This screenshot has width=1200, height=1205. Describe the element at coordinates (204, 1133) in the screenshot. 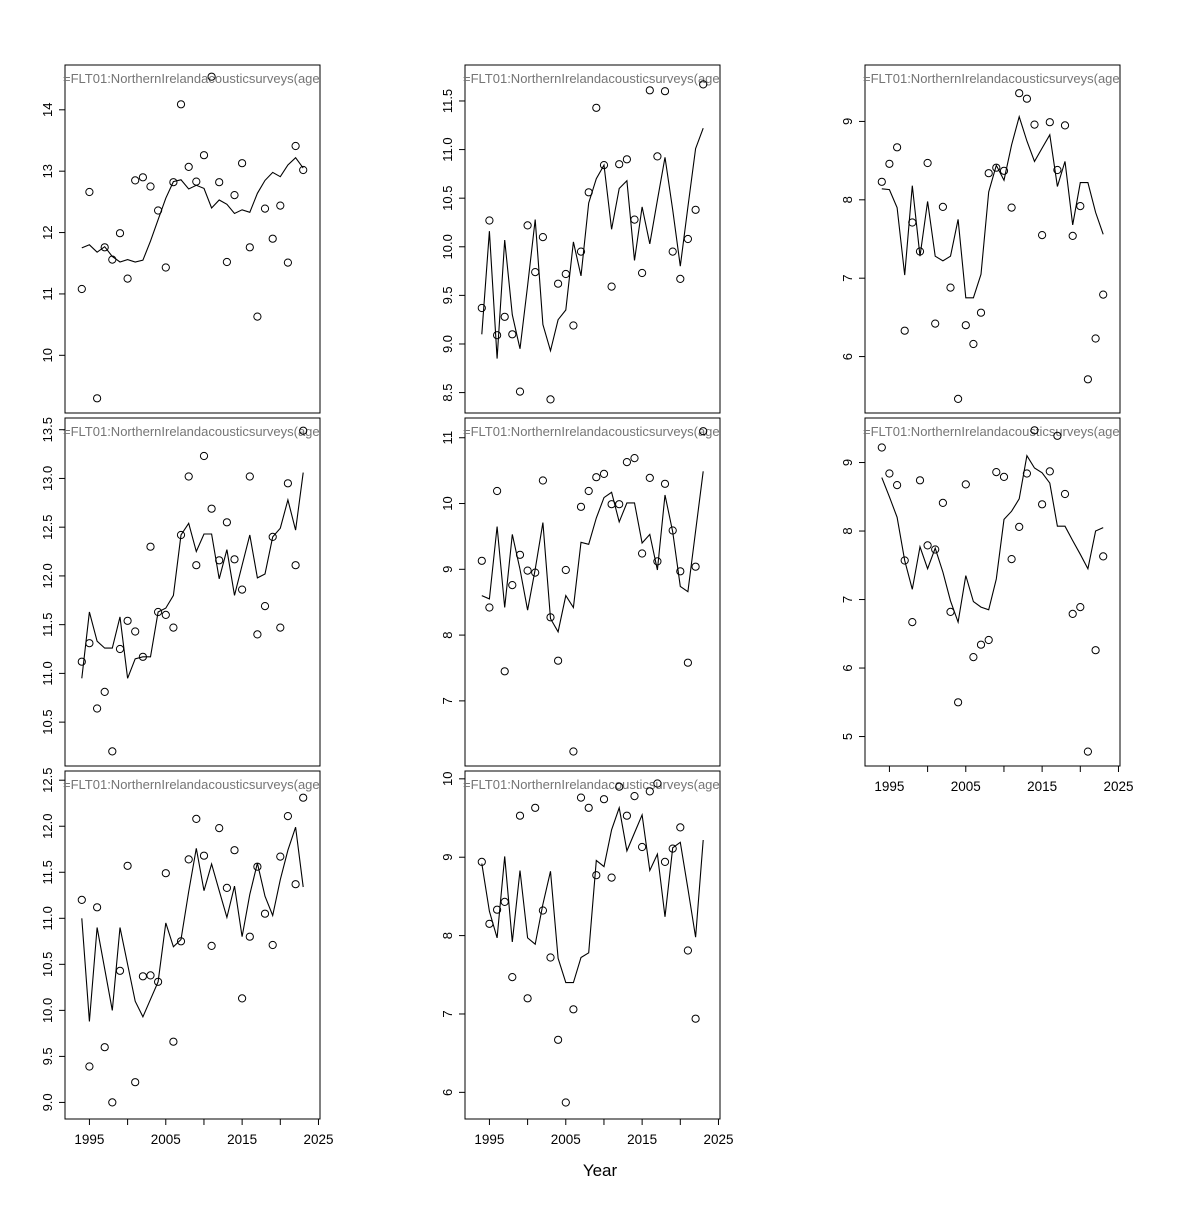

I see `x-axis: 1995 2005 2015 2025` at that location.